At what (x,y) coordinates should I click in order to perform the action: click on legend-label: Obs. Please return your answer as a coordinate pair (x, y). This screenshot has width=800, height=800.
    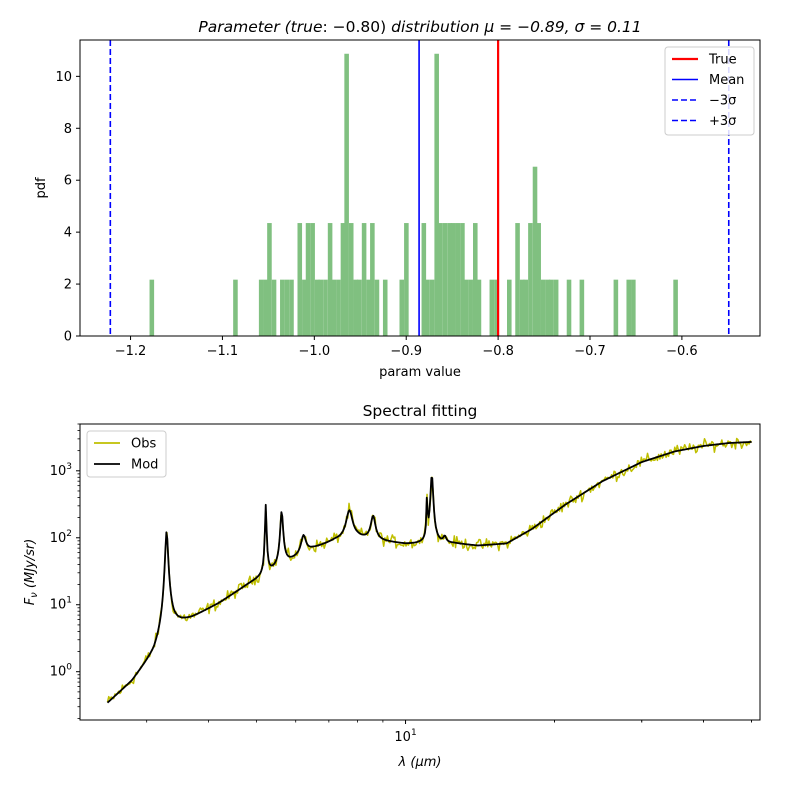
    Looking at the image, I should click on (143, 444).